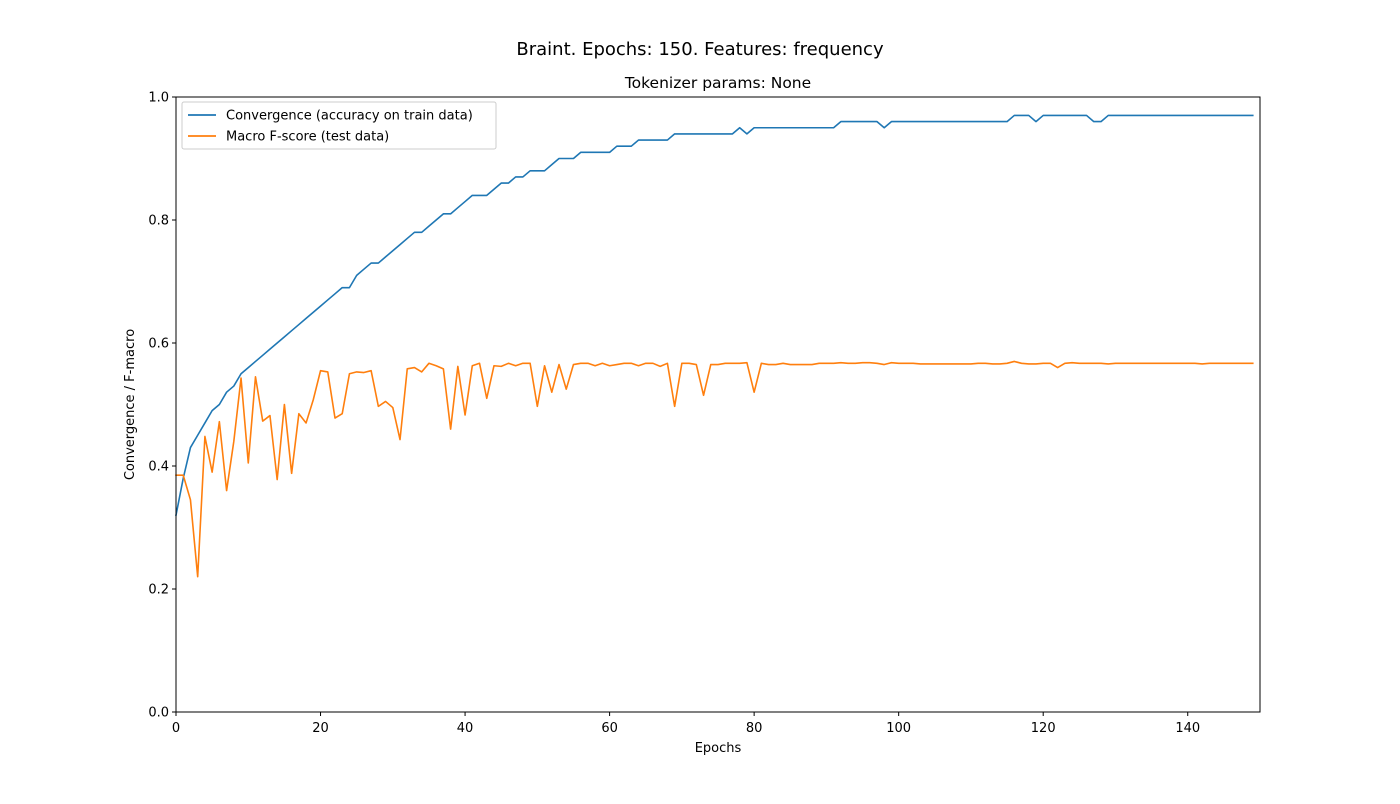  I want to click on y-tick-label: 0.4, so click(158, 467).